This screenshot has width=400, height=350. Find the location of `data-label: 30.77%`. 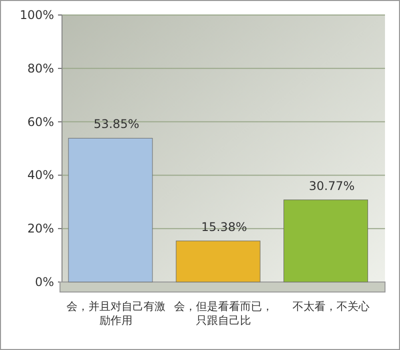

data-label: 30.77% is located at coordinates (331, 185).